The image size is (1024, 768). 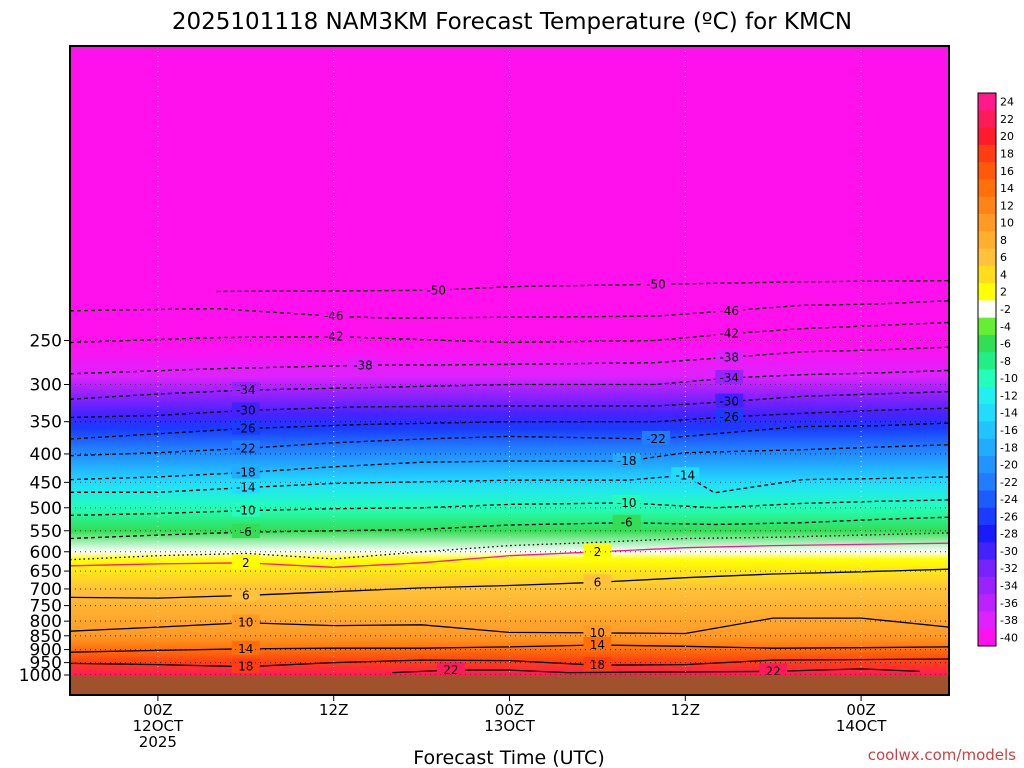 I want to click on colorbar-label: -38, so click(x=1009, y=620).